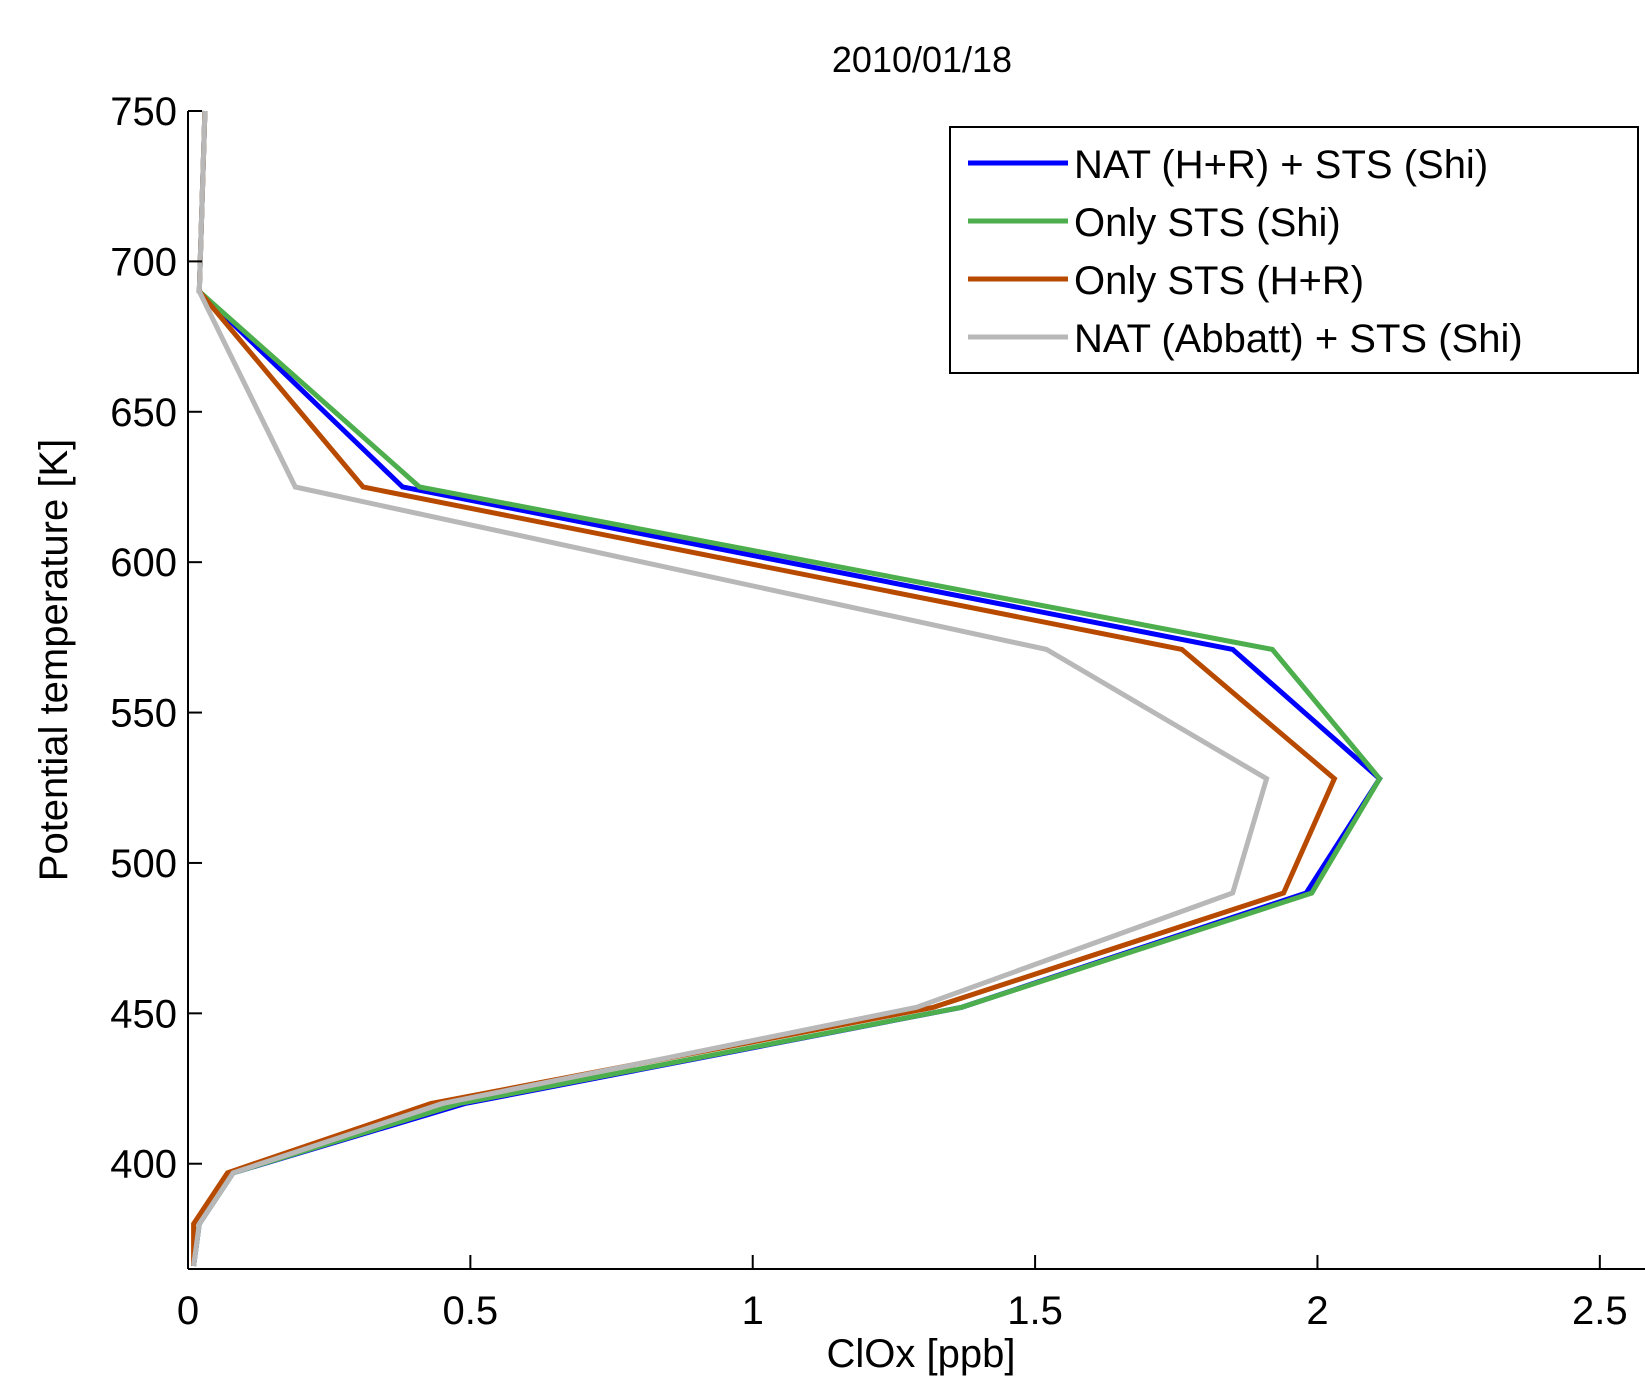 Image resolution: width=1645 pixels, height=1384 pixels. Describe the element at coordinates (143, 563) in the screenshot. I see `y-tick-label: 600` at that location.